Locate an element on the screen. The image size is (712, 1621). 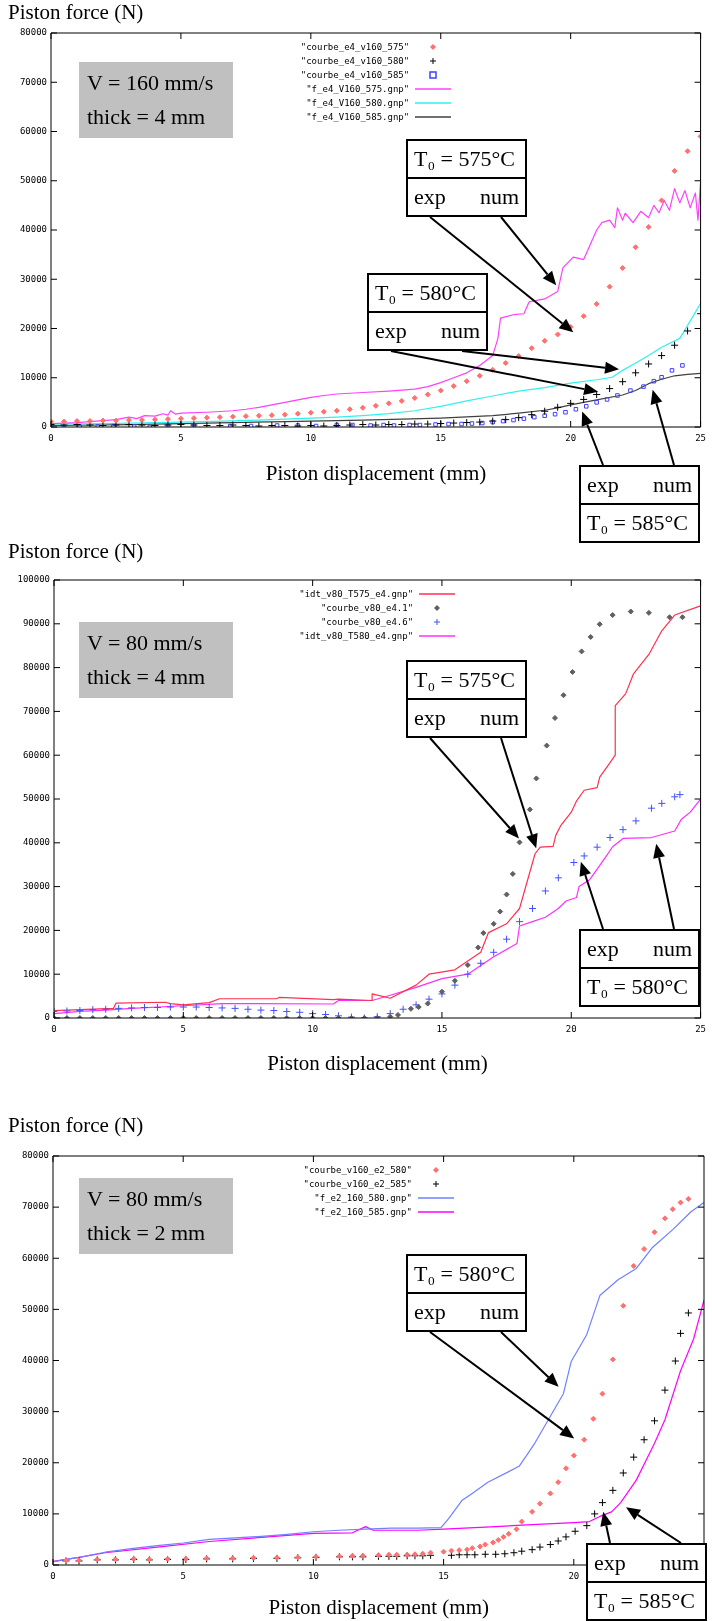
legend-label: "f_e2_160_585.gnp" is located at coordinates (363, 1212).